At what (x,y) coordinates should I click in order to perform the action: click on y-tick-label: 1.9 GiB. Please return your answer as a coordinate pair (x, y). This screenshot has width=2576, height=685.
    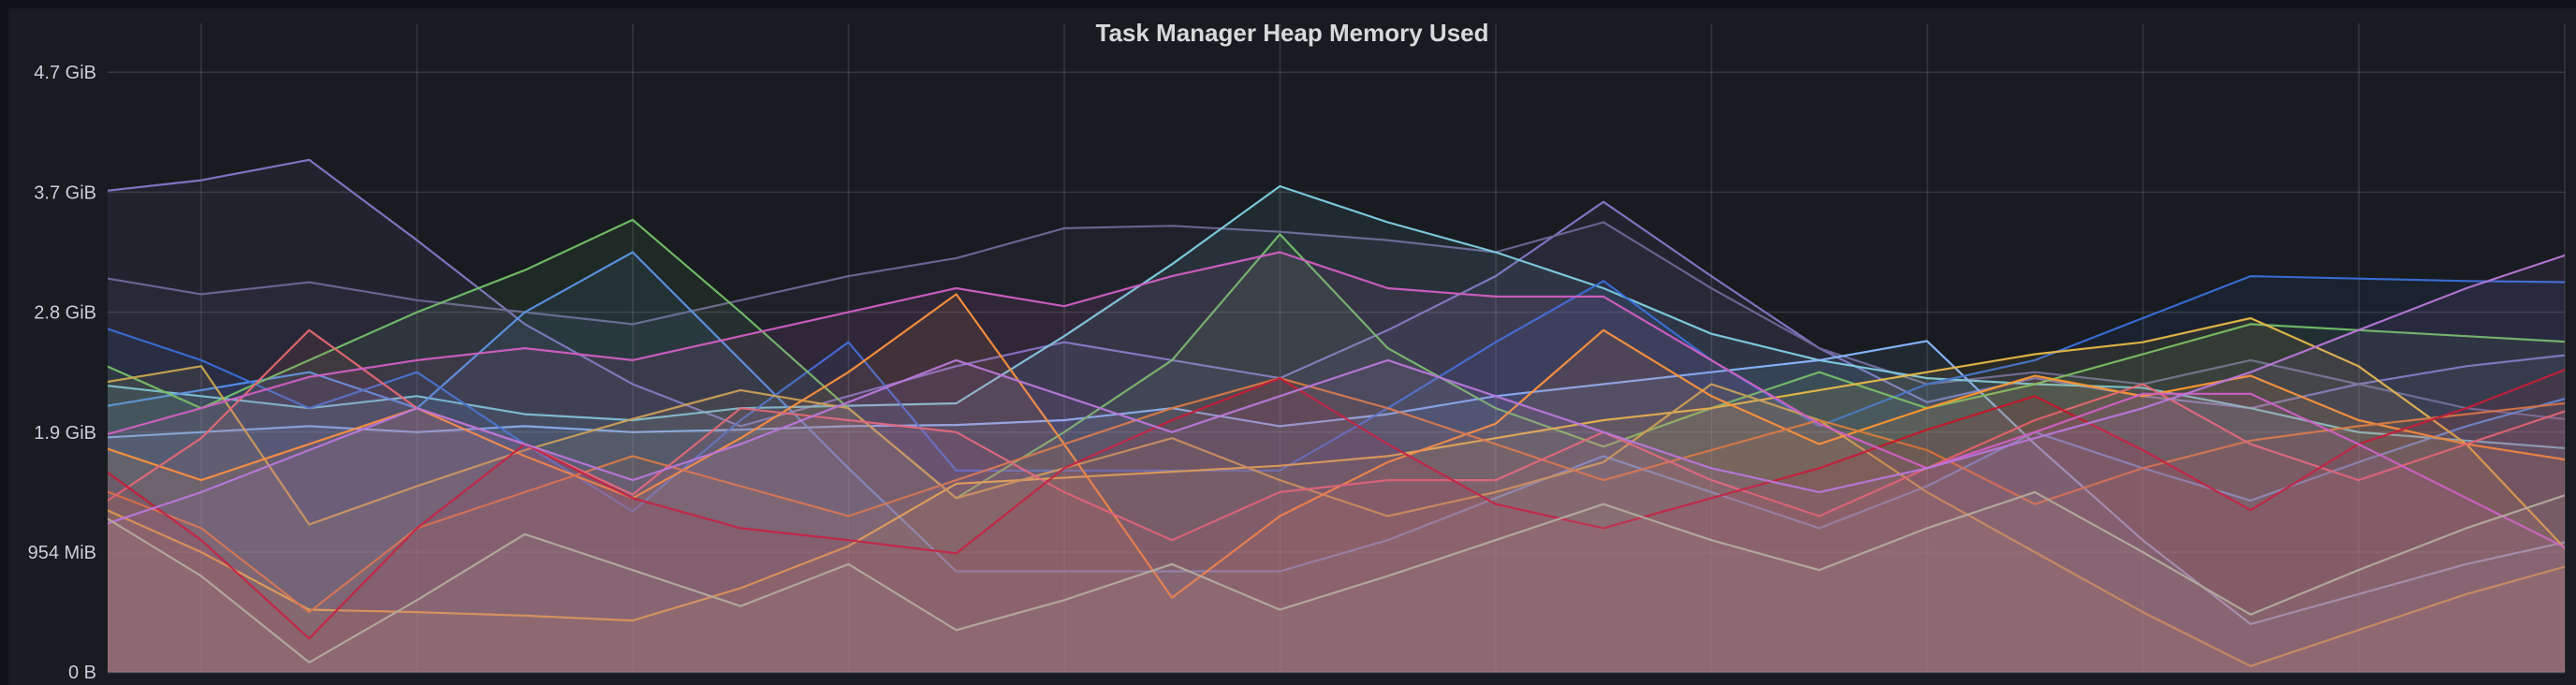
    Looking at the image, I should click on (65, 433).